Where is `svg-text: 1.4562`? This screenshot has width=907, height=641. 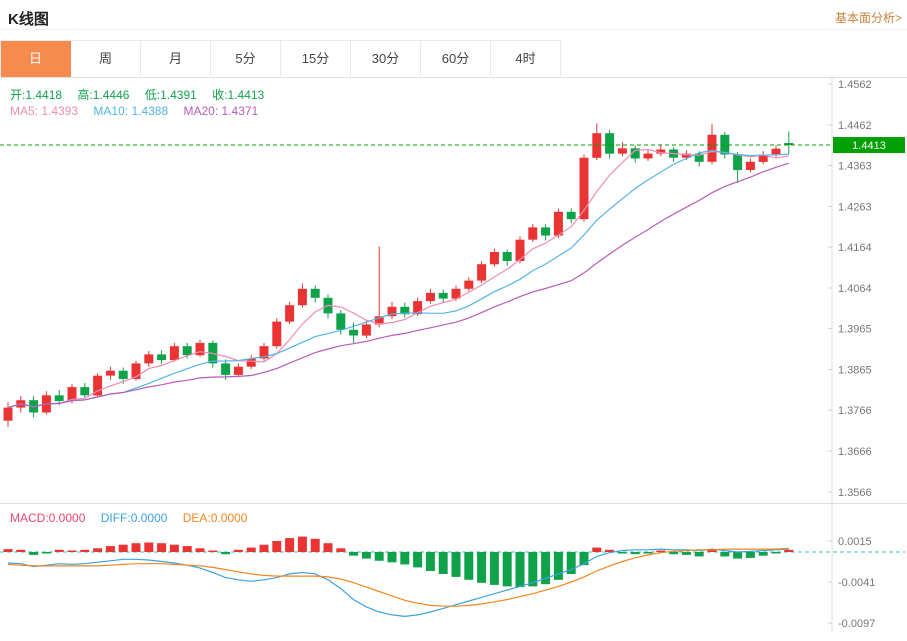 svg-text: 1.4562 is located at coordinates (855, 85).